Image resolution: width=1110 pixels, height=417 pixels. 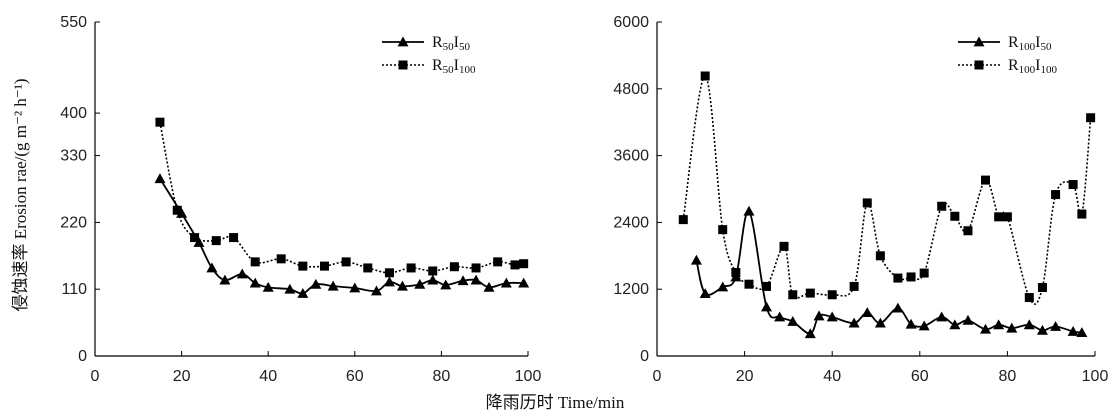 What do you see at coordinates (20, 194) in the screenshot?
I see `y-axis-label: 侵蚀速率 Erosion rae/(g m⁻² h⁻¹)` at bounding box center [20, 194].